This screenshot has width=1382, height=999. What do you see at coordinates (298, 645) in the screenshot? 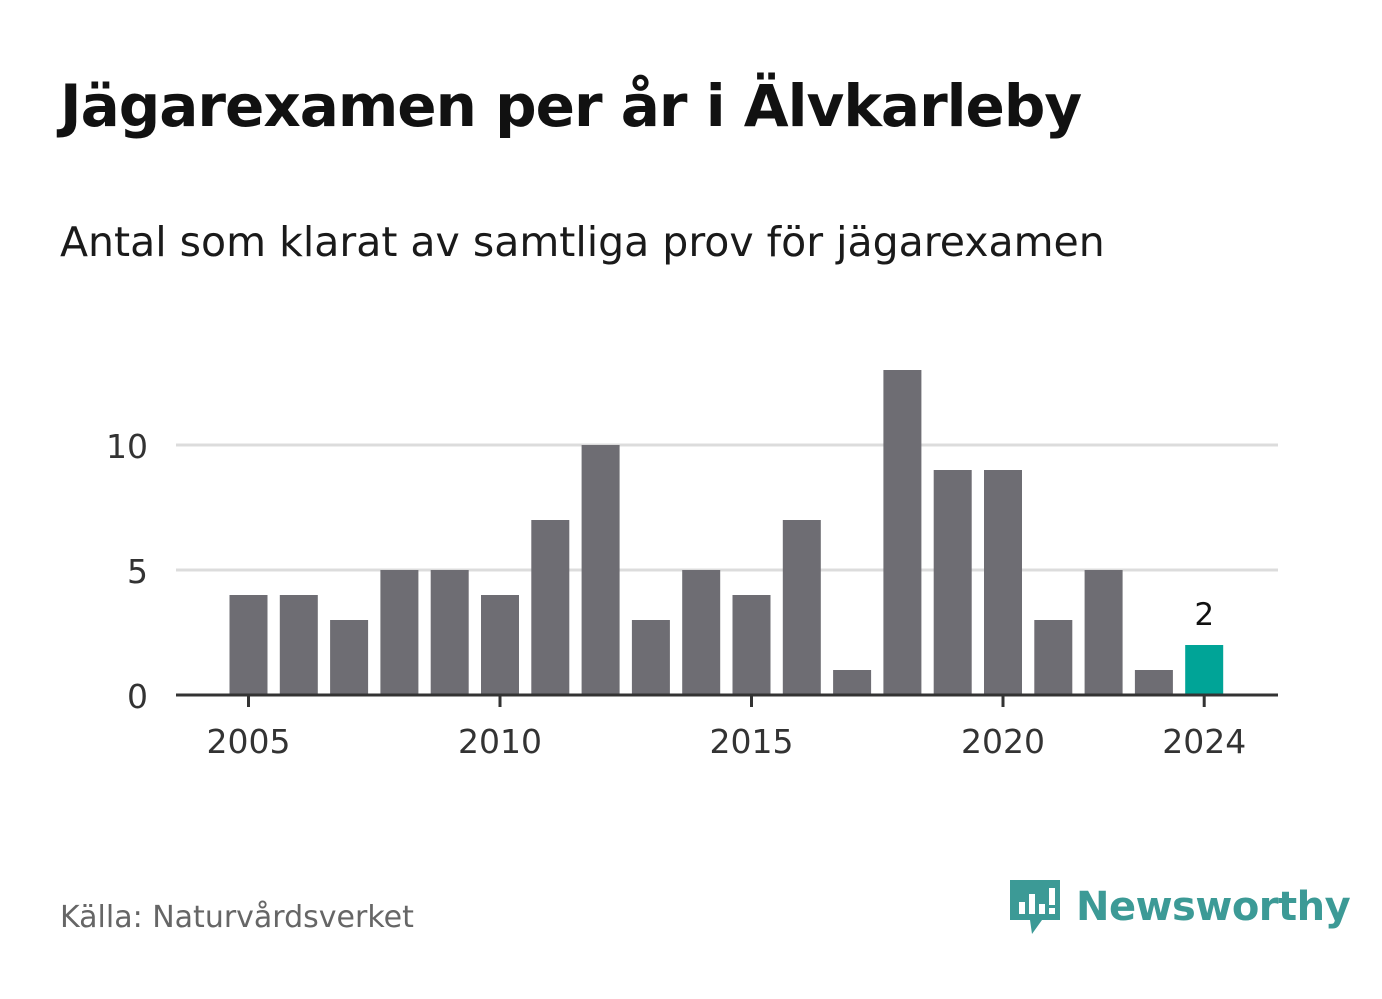
I see `bar-2006` at bounding box center [298, 645].